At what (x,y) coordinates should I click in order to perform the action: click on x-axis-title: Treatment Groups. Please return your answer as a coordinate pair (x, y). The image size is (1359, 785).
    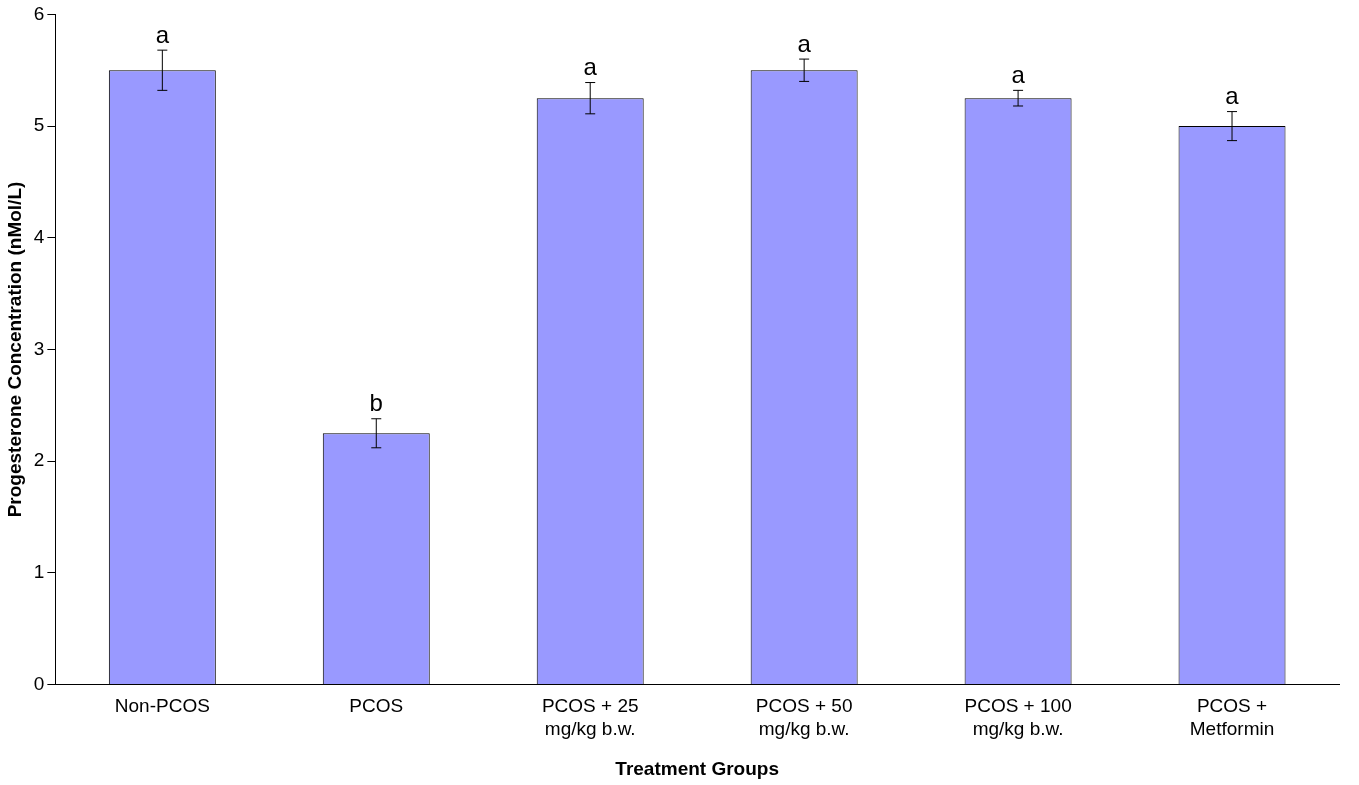
    Looking at the image, I should click on (697, 768).